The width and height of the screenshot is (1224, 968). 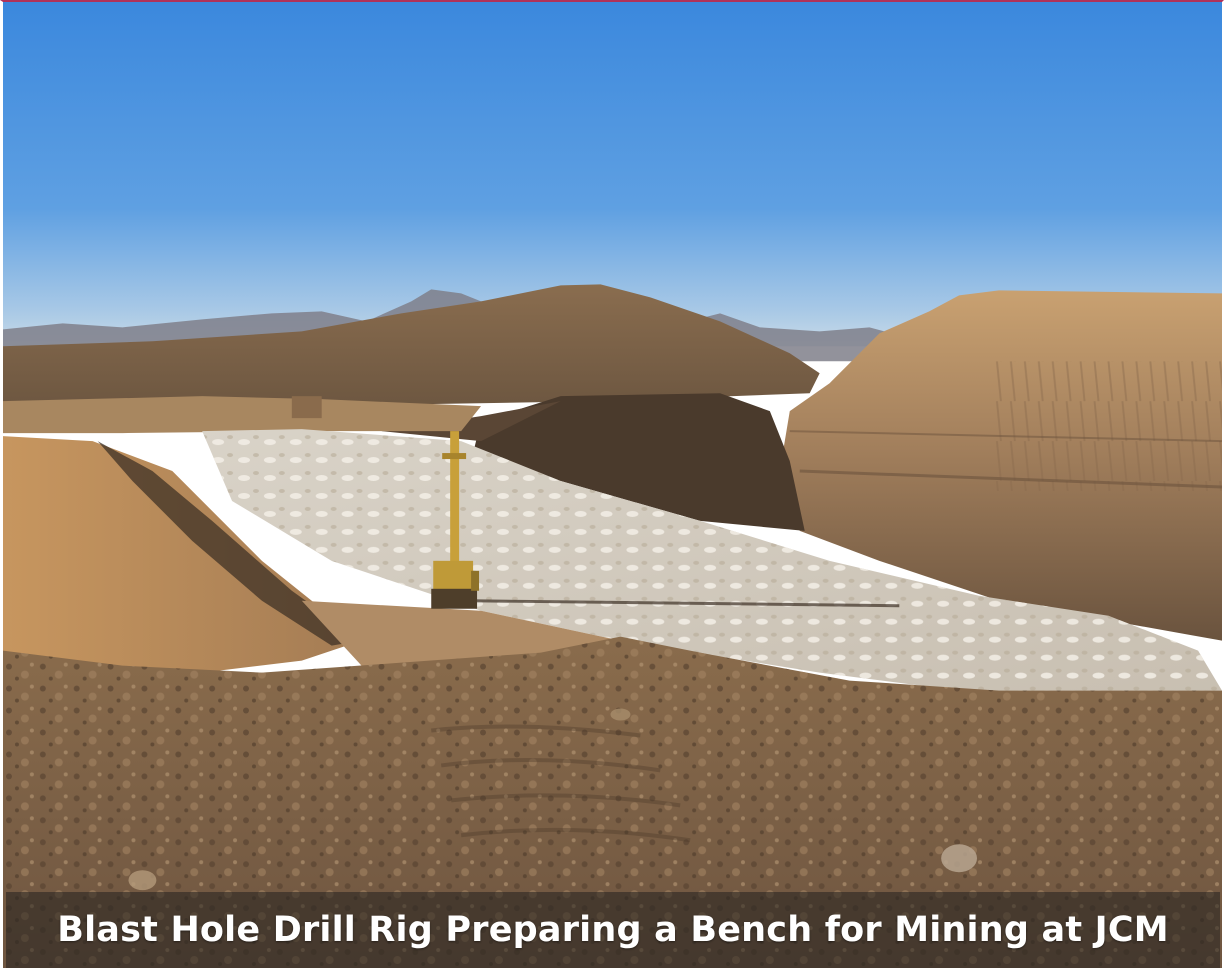 What do you see at coordinates (455, 520) in the screenshot?
I see `drill-rig` at bounding box center [455, 520].